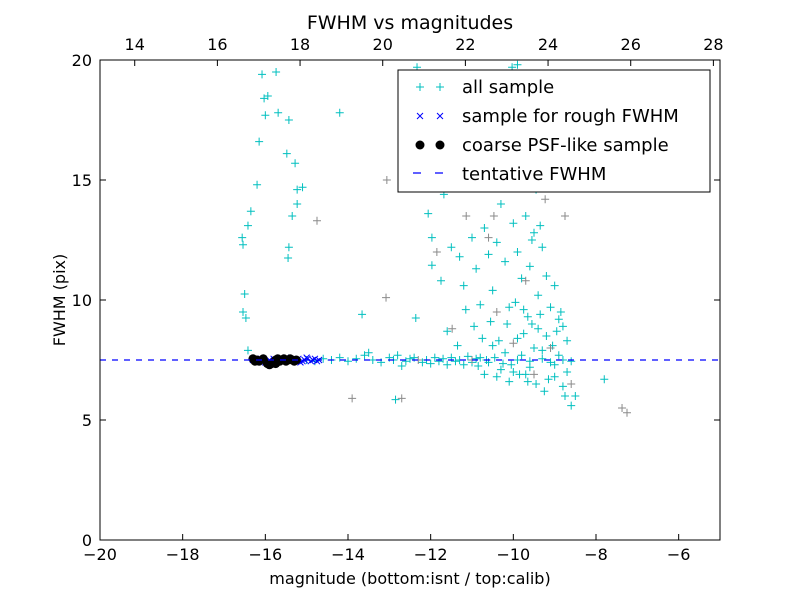 The width and height of the screenshot is (800, 604). What do you see at coordinates (348, 554) in the screenshot?
I see `x-tick-label: −14` at bounding box center [348, 554].